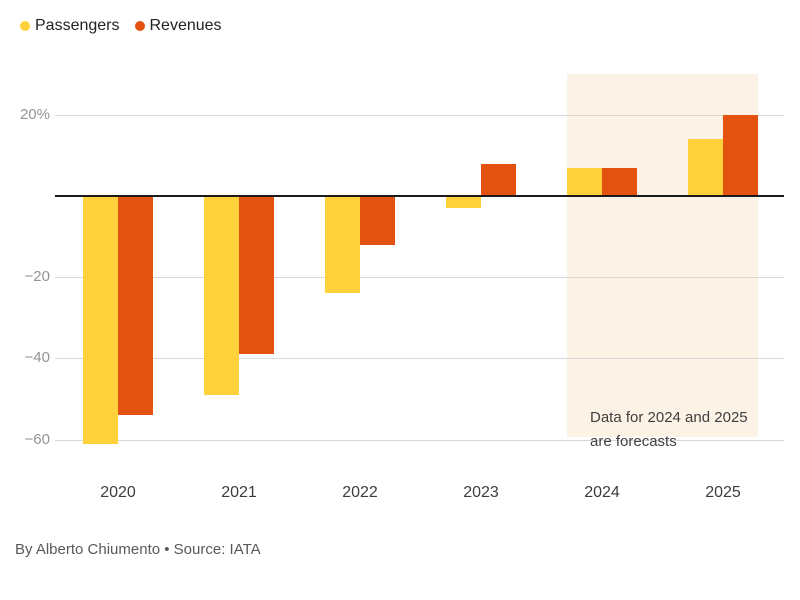 Image resolution: width=800 pixels, height=600 pixels. Describe the element at coordinates (34, 114) in the screenshot. I see `y-axis-tick-label: 20%` at that location.